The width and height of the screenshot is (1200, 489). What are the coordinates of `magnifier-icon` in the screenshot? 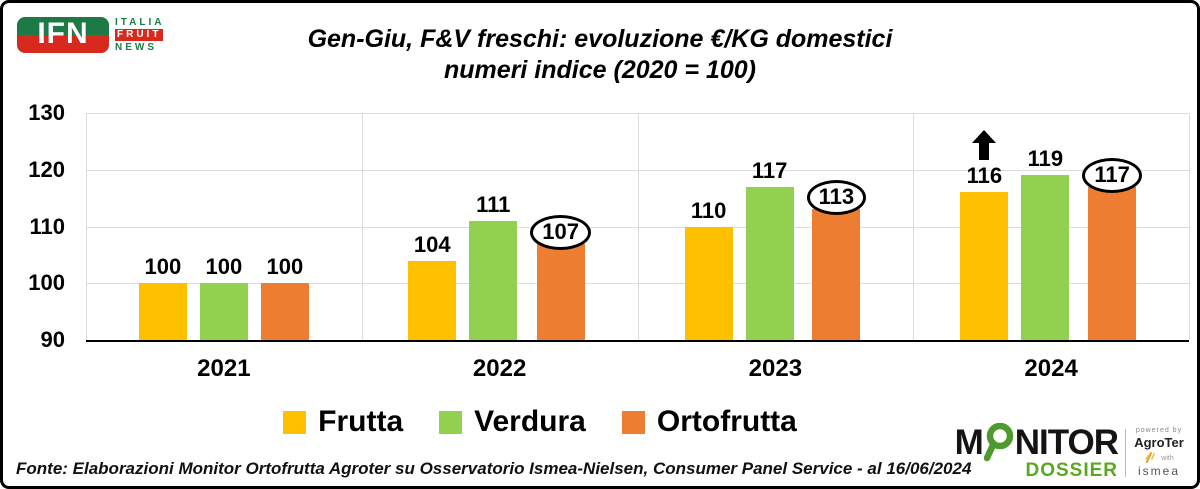 It's located at (998, 442).